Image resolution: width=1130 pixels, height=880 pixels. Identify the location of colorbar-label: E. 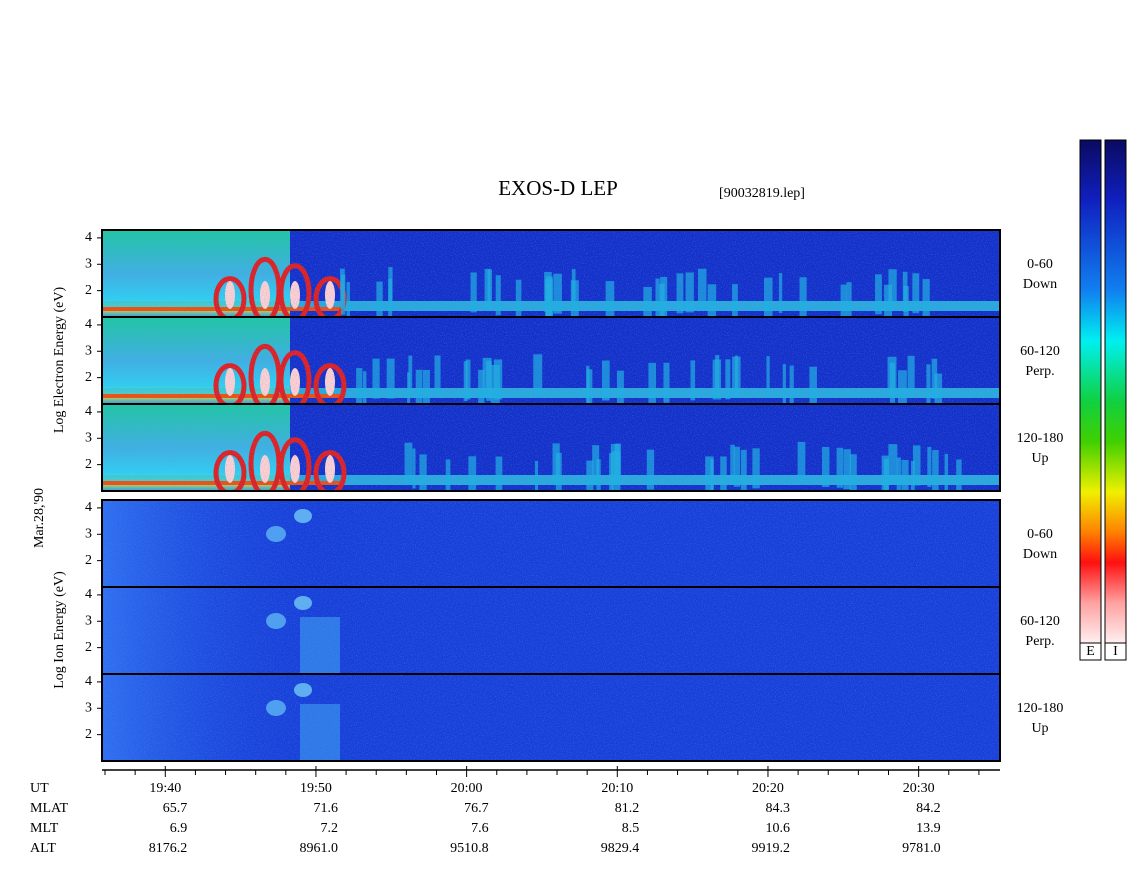
(1090, 651).